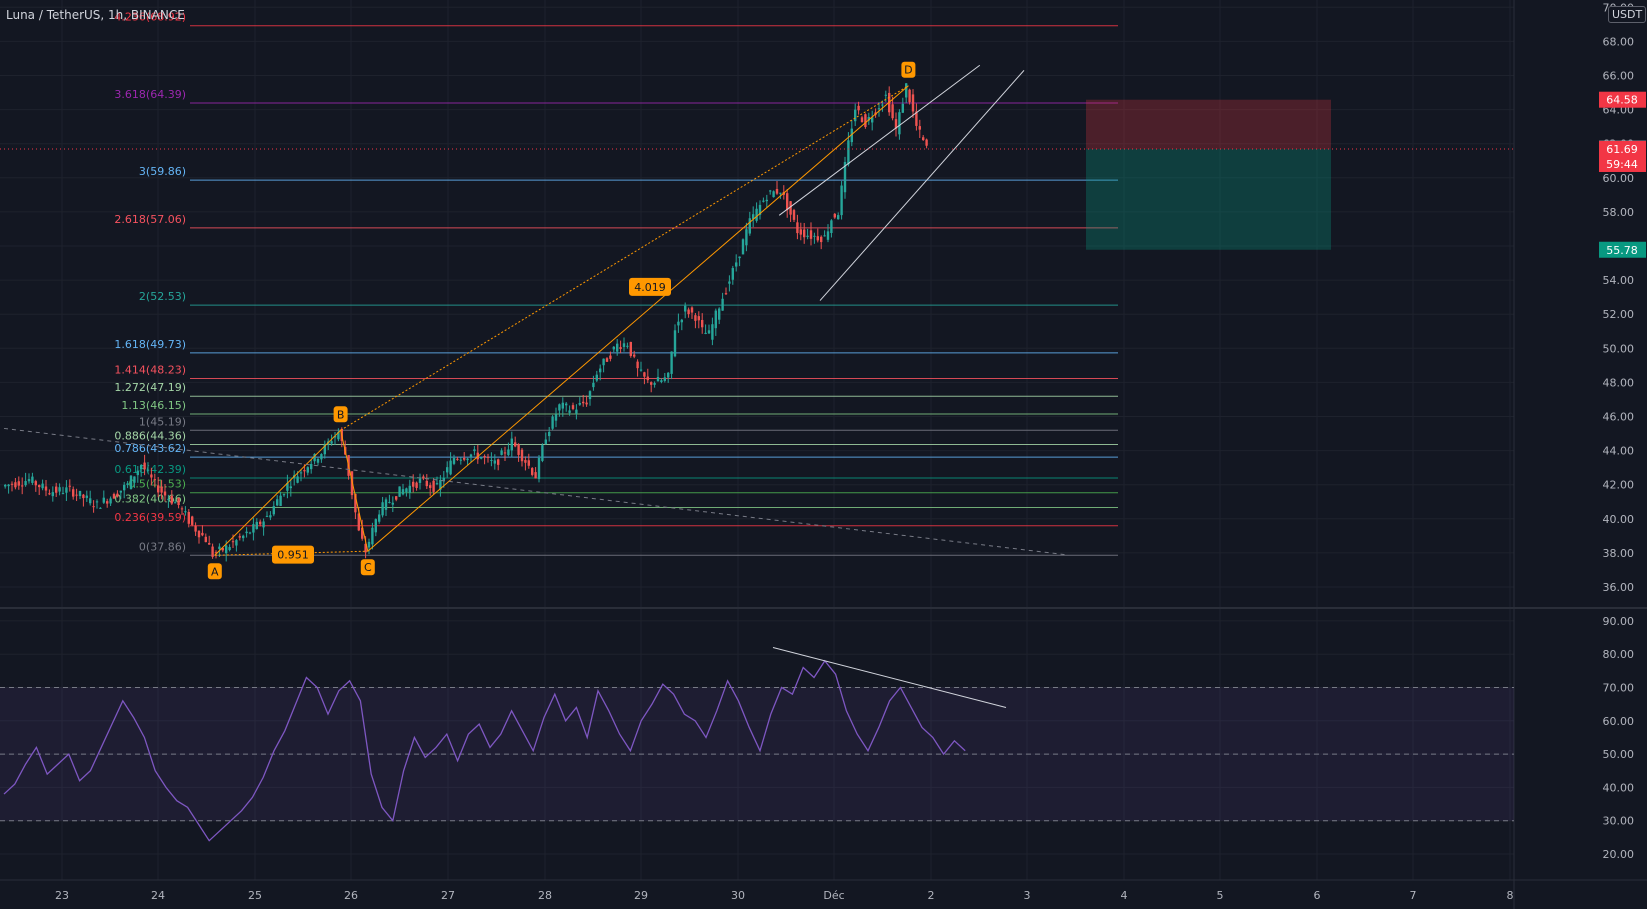 The height and width of the screenshot is (909, 1647). I want to click on channel-top, so click(879, 140).